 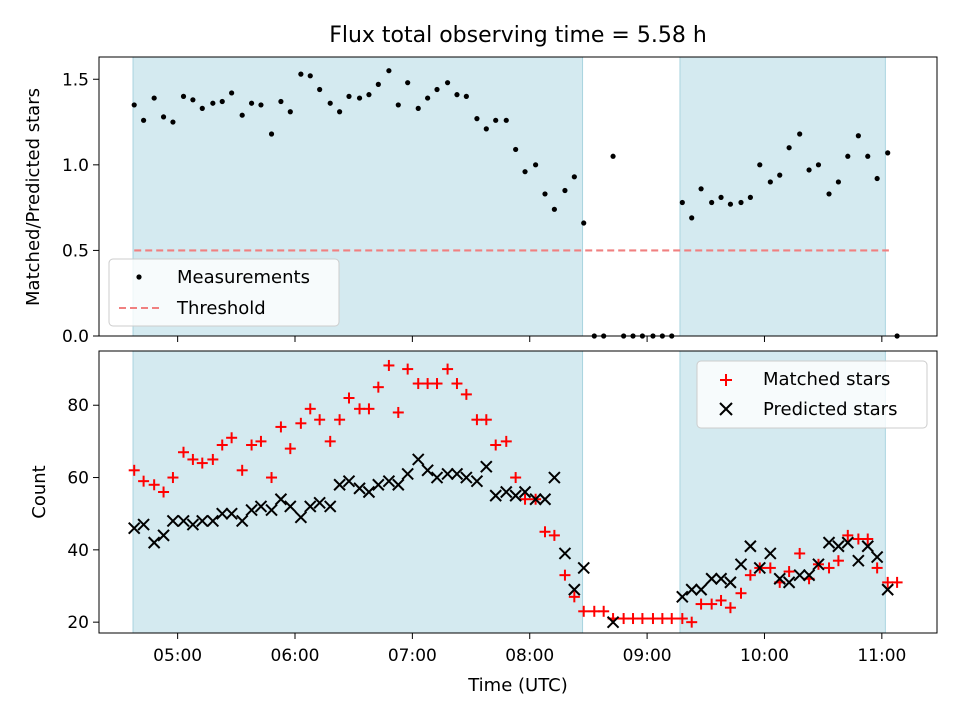 I want to click on legend-measurements-marker, so click(x=139, y=277).